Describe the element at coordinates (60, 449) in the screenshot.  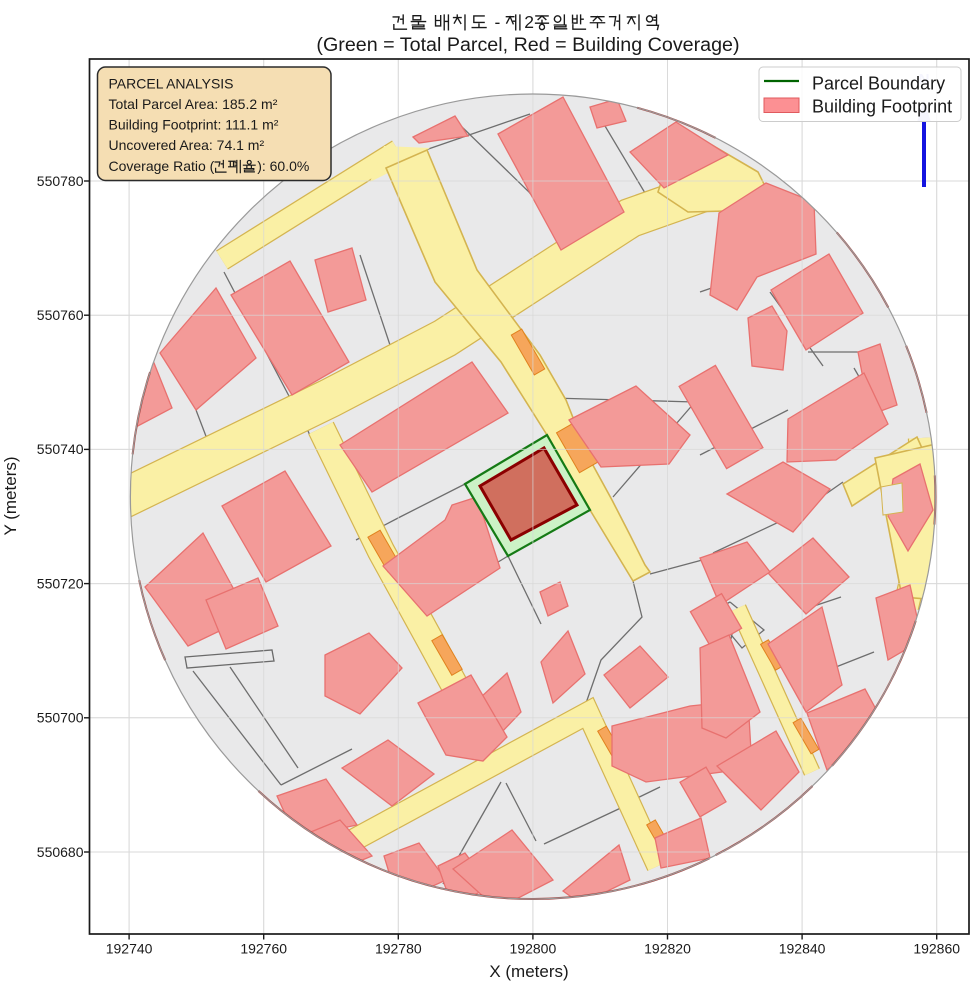
I see `svg-text: 550740` at that location.